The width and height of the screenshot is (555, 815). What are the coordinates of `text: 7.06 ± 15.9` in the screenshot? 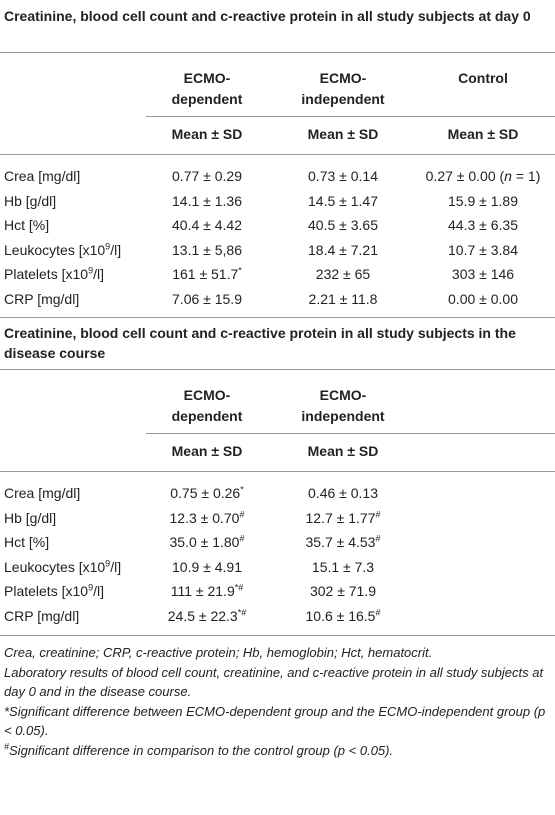 It's located at (207, 298).